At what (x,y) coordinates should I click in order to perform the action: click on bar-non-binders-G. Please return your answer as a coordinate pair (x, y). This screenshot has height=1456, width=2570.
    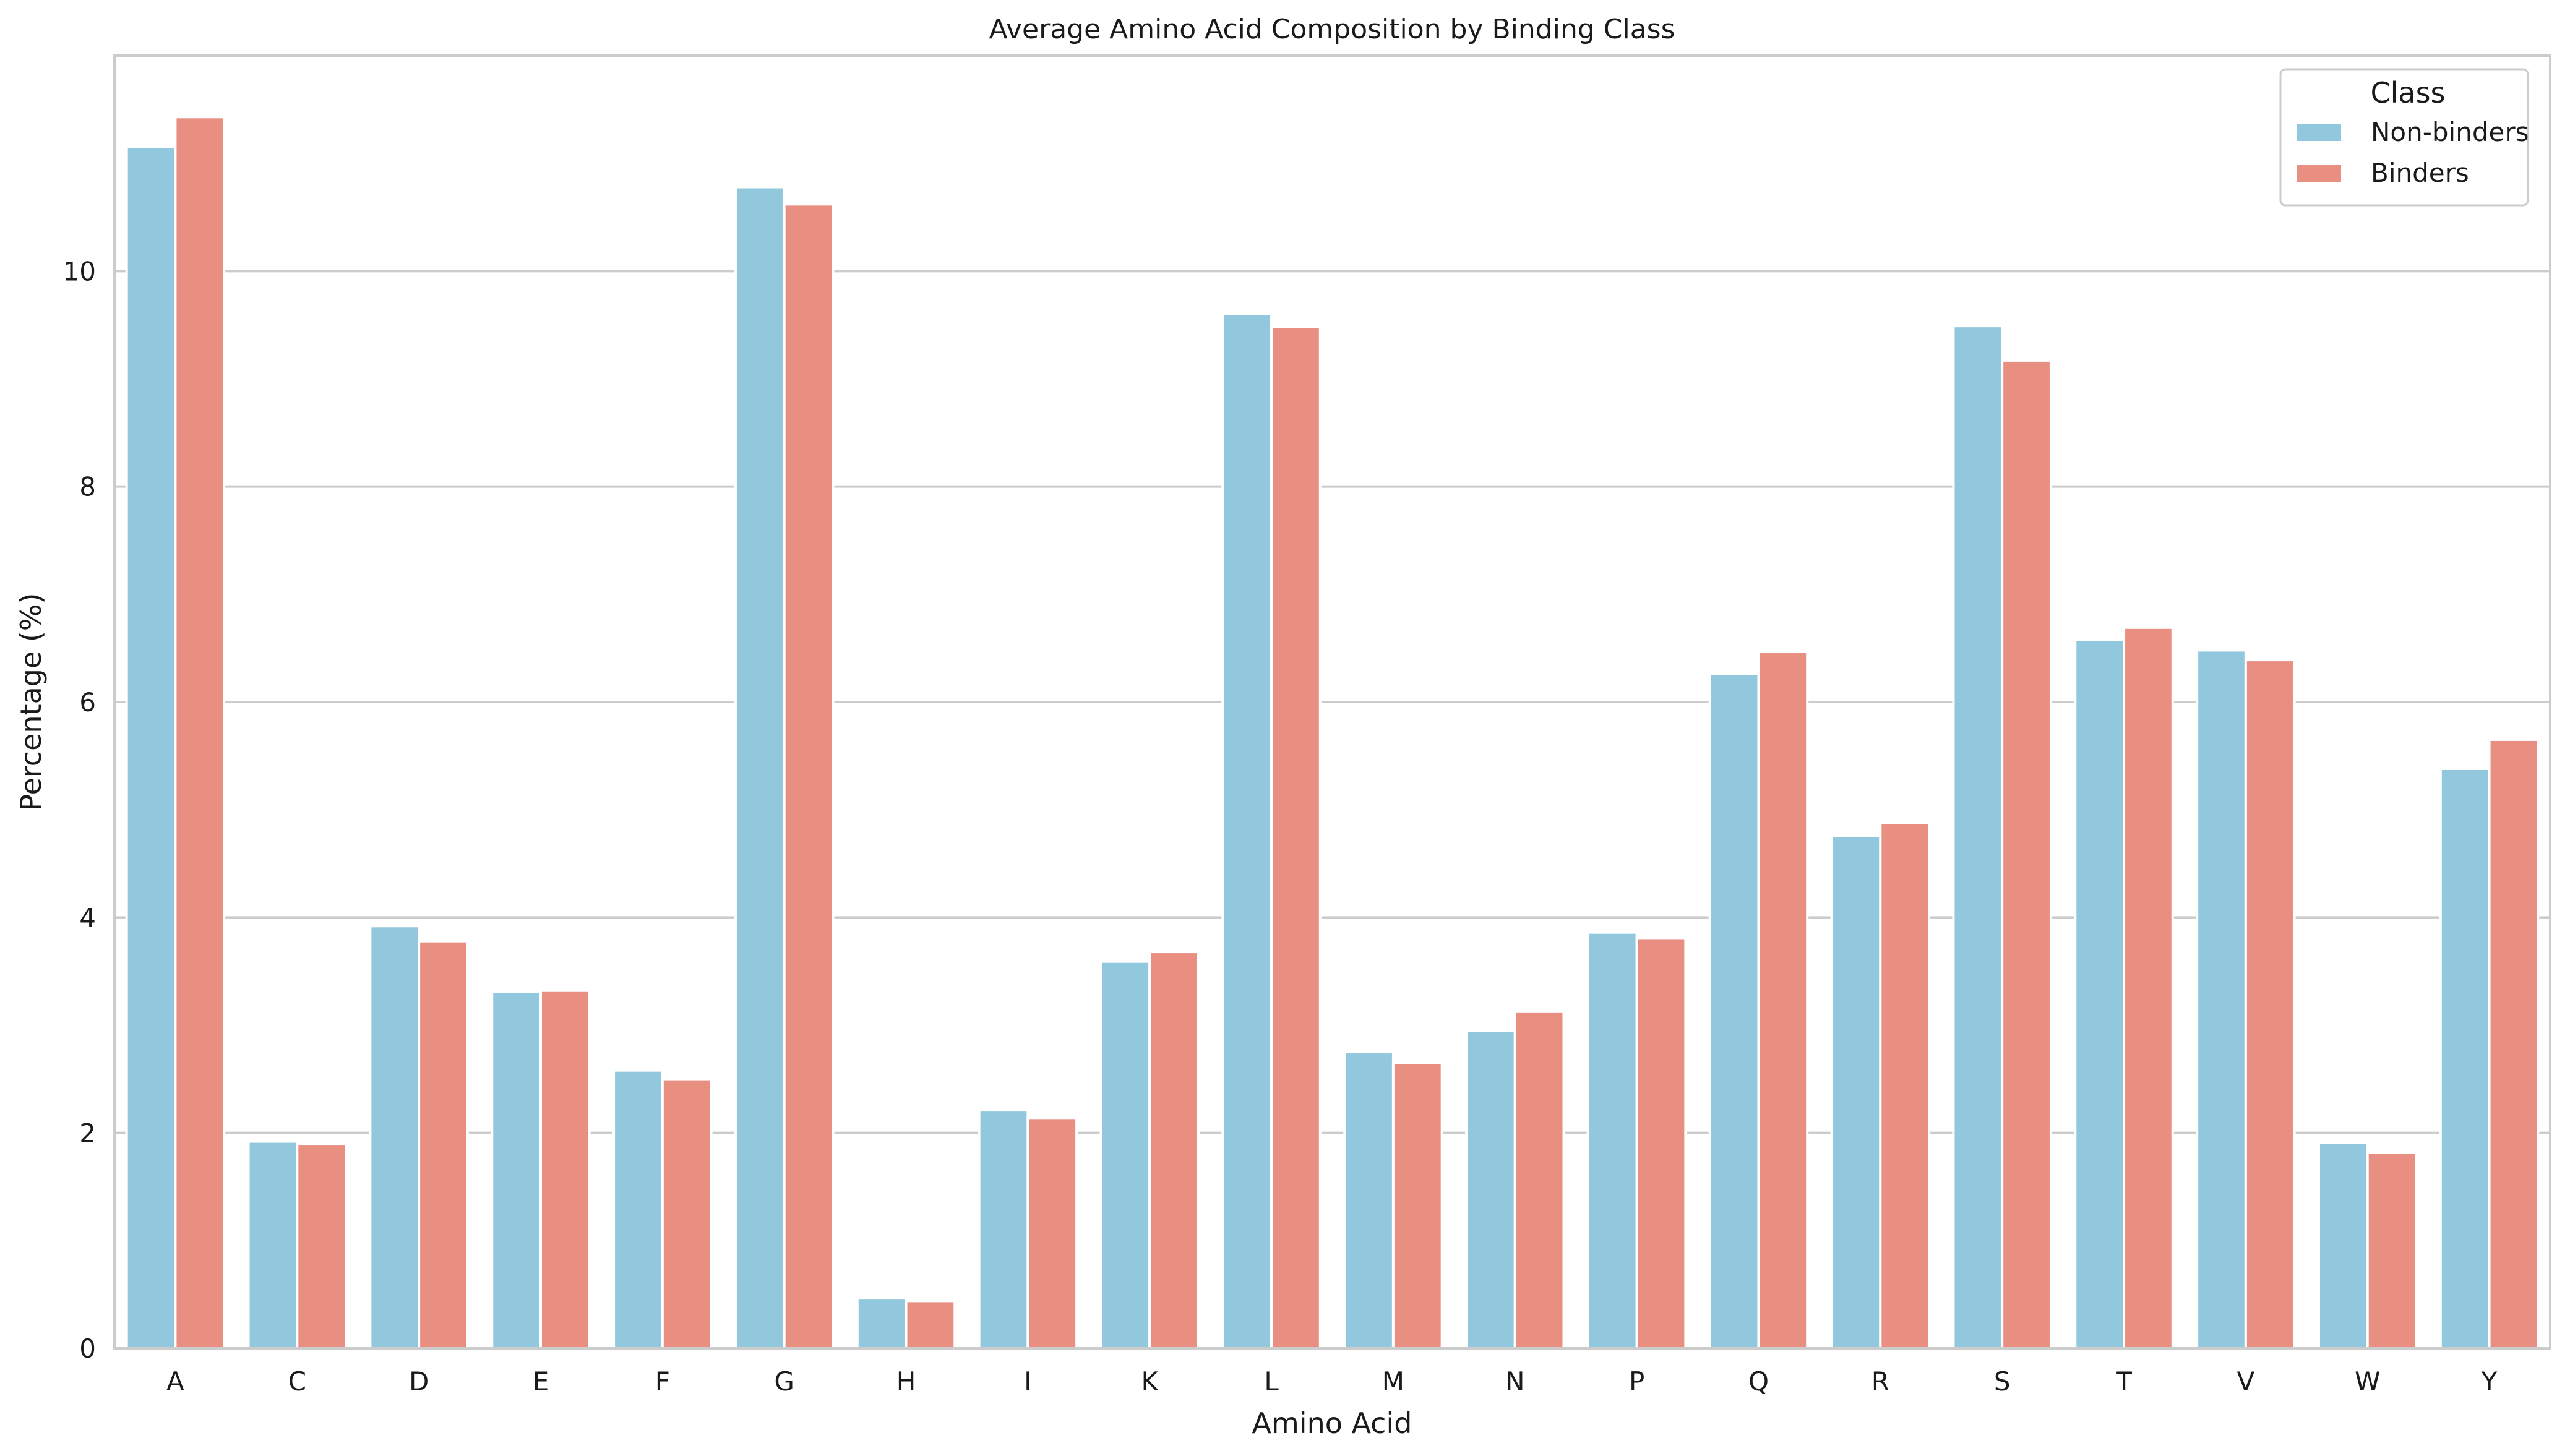
    Looking at the image, I should click on (760, 768).